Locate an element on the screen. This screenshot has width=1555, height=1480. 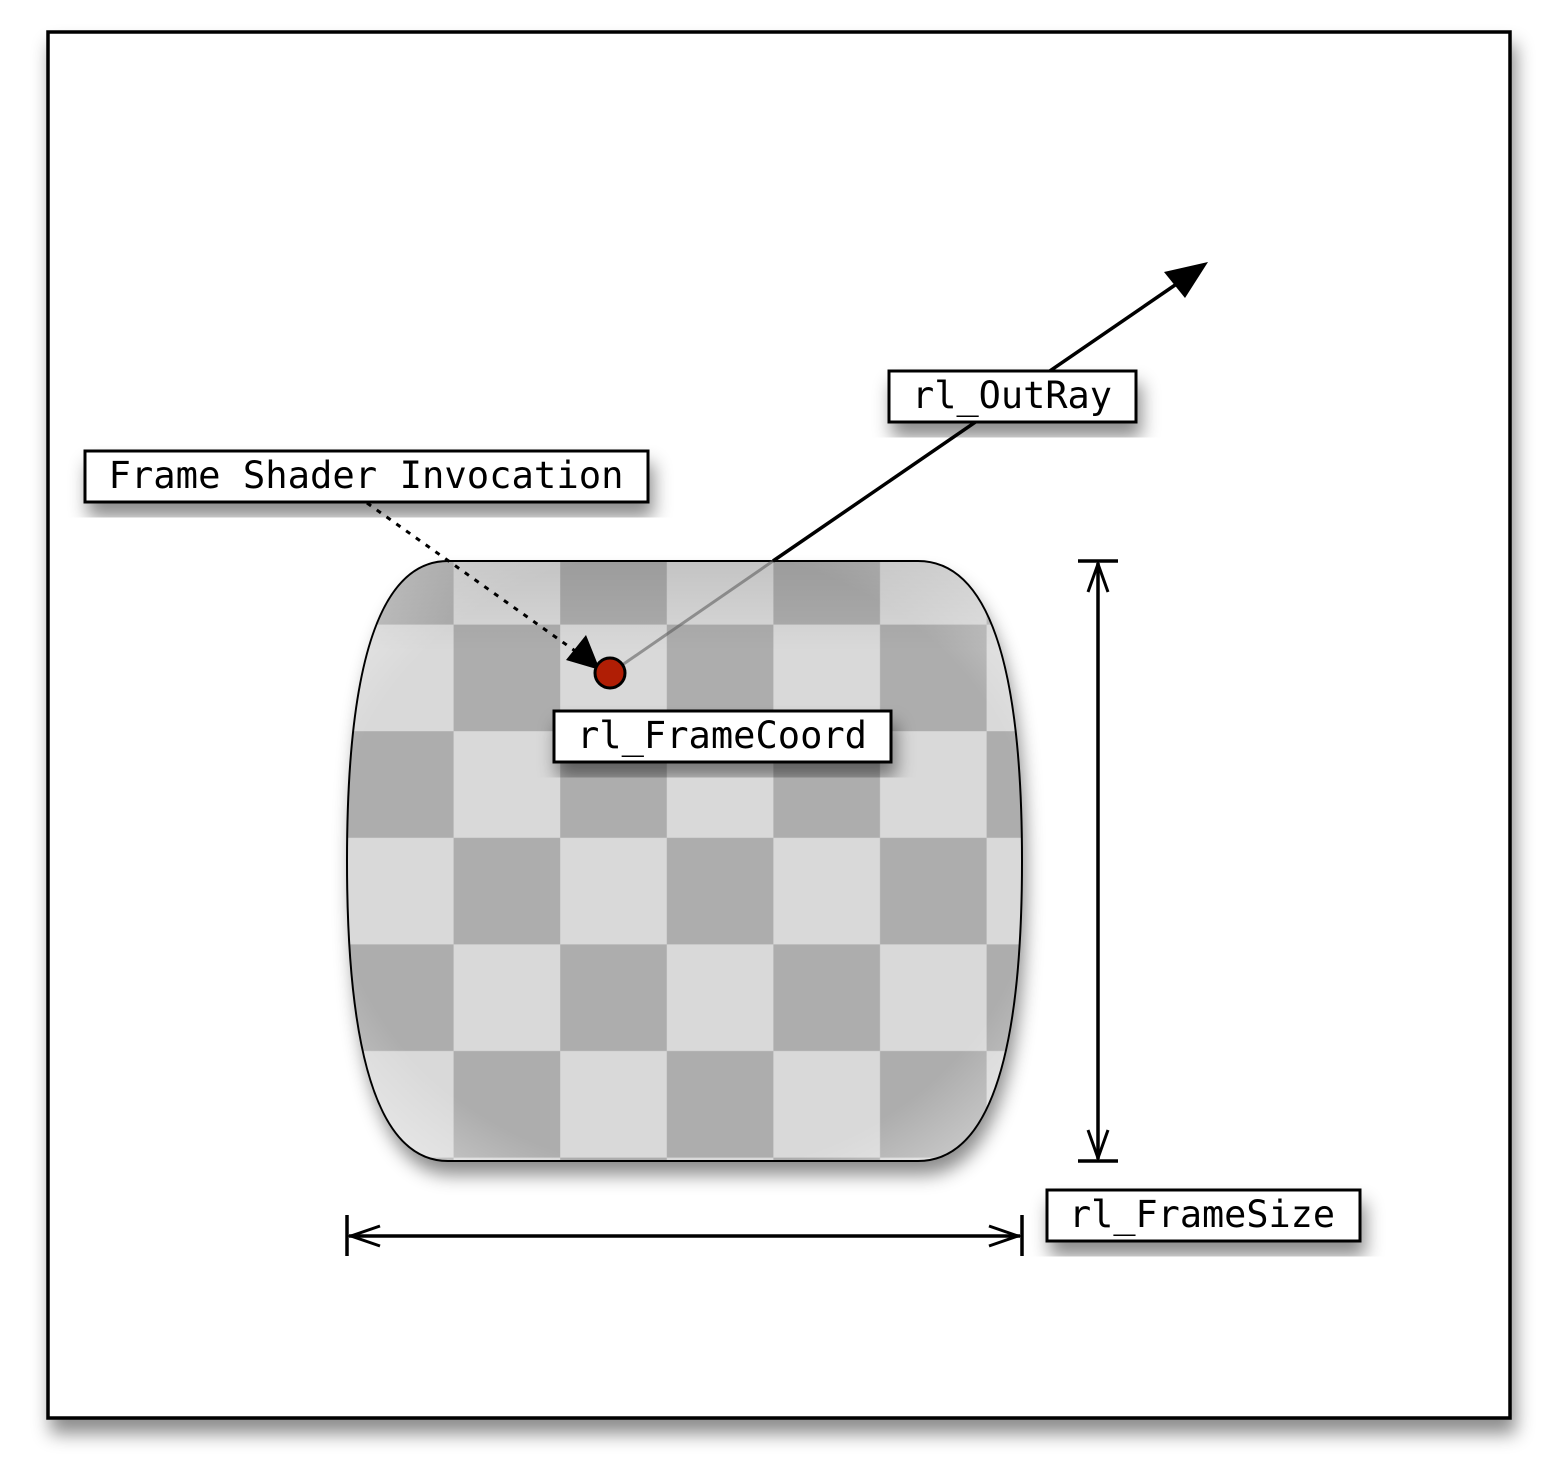
frame-size-label-box is located at coordinates (1203, 1215).